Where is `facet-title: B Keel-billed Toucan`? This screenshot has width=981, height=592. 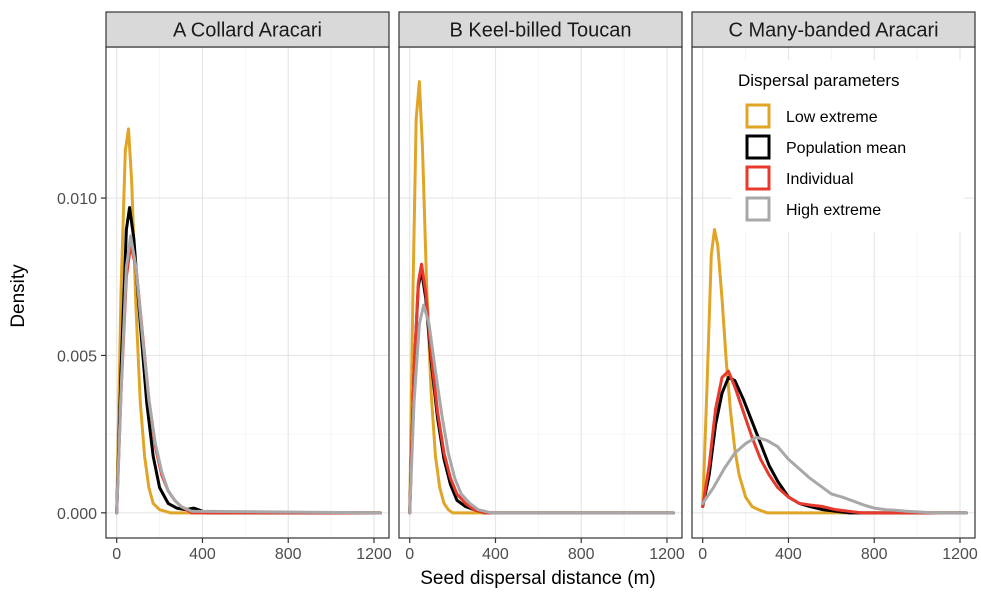 facet-title: B Keel-billed Toucan is located at coordinates (541, 31).